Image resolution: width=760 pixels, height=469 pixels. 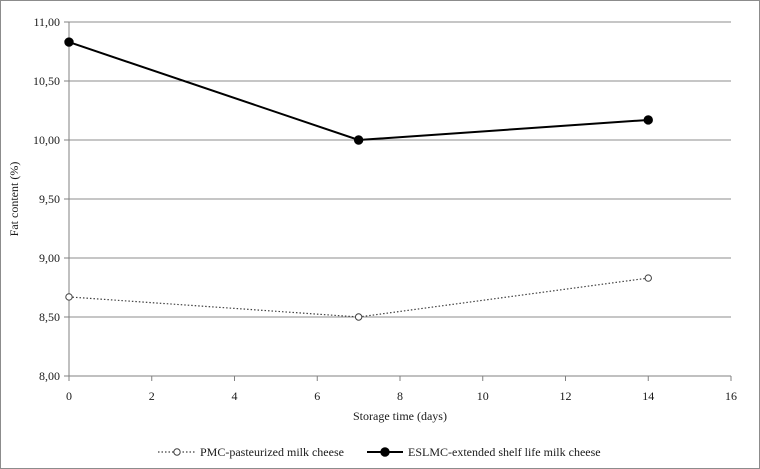 I want to click on x-tick-label: 12, so click(x=566, y=396).